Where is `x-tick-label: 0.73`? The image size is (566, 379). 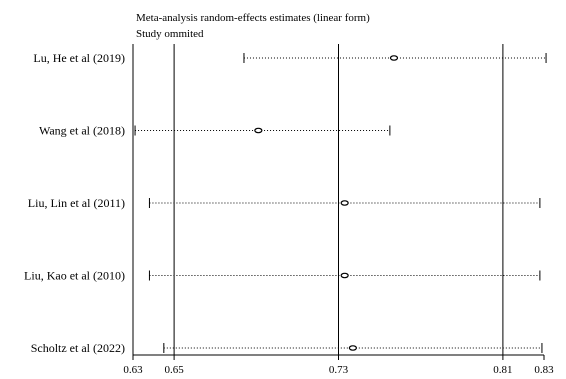 x-tick-label: 0.73 is located at coordinates (339, 370).